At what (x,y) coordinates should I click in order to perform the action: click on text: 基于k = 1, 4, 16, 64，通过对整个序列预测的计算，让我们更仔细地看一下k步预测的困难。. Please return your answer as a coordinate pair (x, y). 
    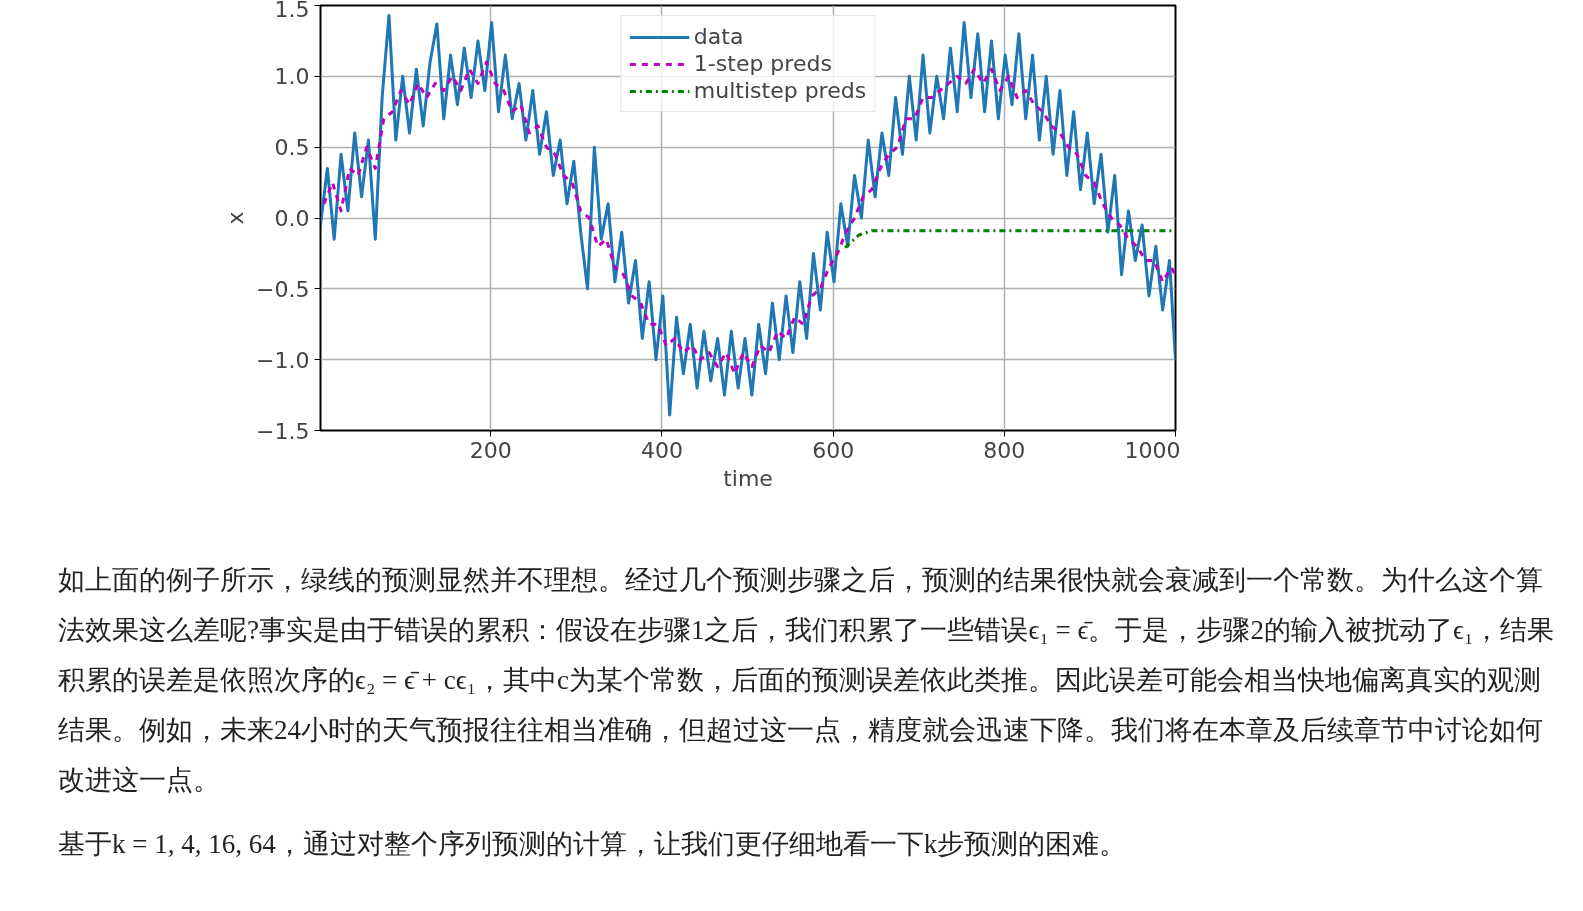
    Looking at the image, I should click on (593, 844).